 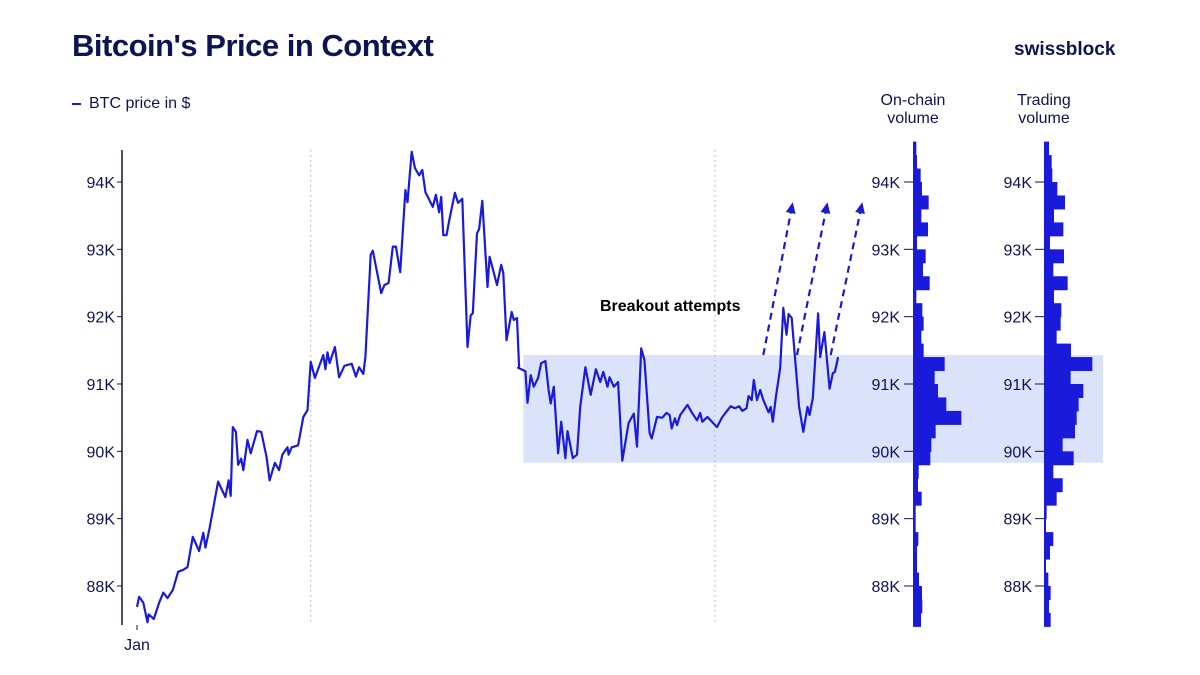 What do you see at coordinates (140, 103) in the screenshot?
I see `legend-label: BTC price in $` at bounding box center [140, 103].